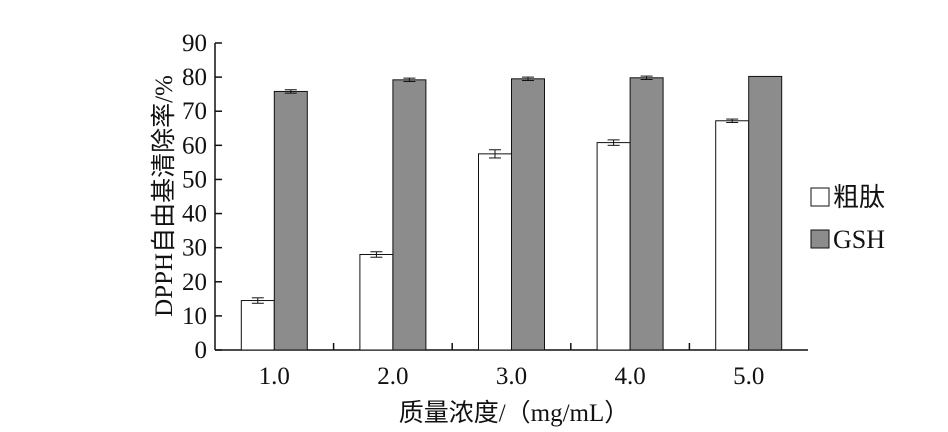  I want to click on legend: 粗肽 GSH, so click(847, 218).